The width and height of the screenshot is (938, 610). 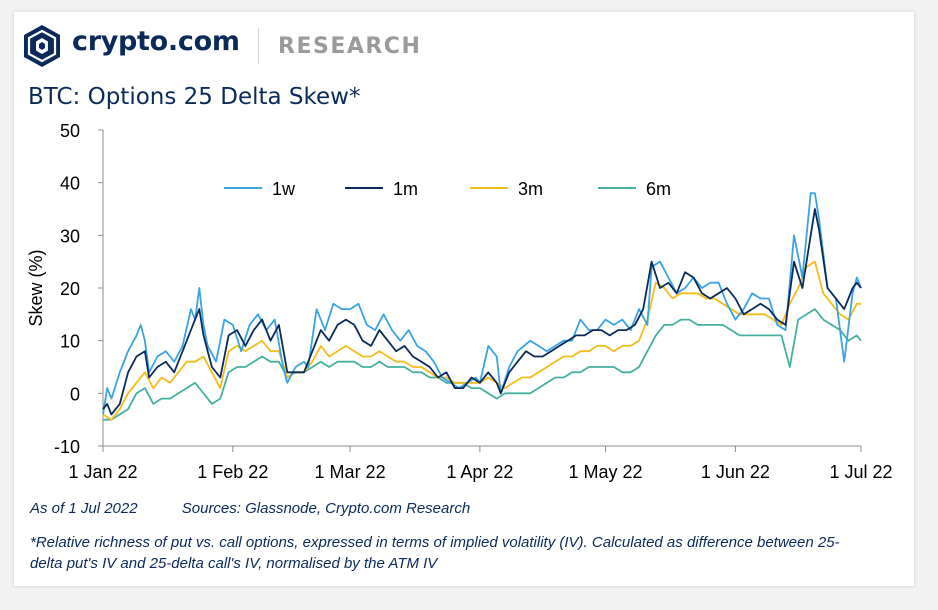 I want to click on y-tick-label: 10, so click(x=70, y=342).